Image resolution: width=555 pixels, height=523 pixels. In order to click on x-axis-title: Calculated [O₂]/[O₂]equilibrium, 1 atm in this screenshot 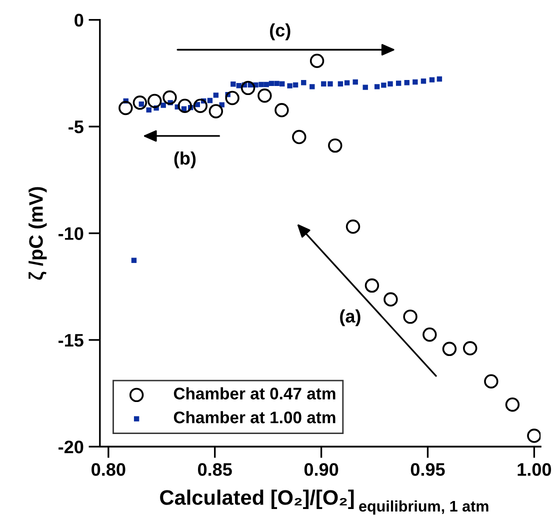, I will do `click(324, 502)`.